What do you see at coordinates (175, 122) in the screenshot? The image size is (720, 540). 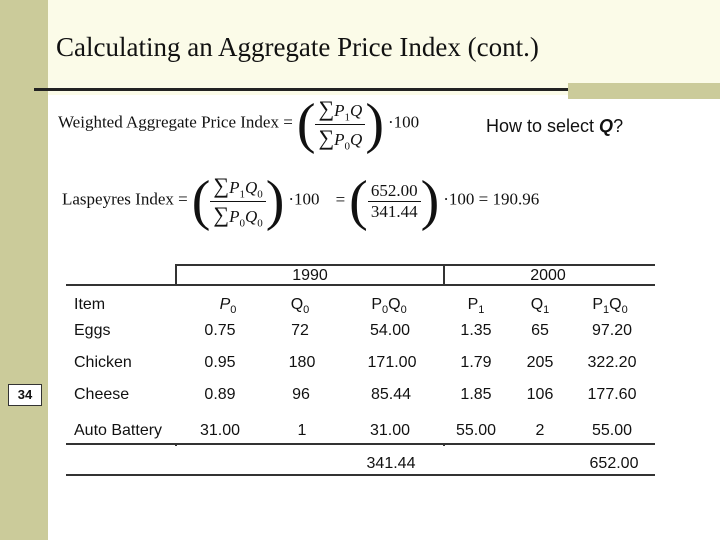 I see `weighted-index-label: Weighted Aggregate Price Index =` at bounding box center [175, 122].